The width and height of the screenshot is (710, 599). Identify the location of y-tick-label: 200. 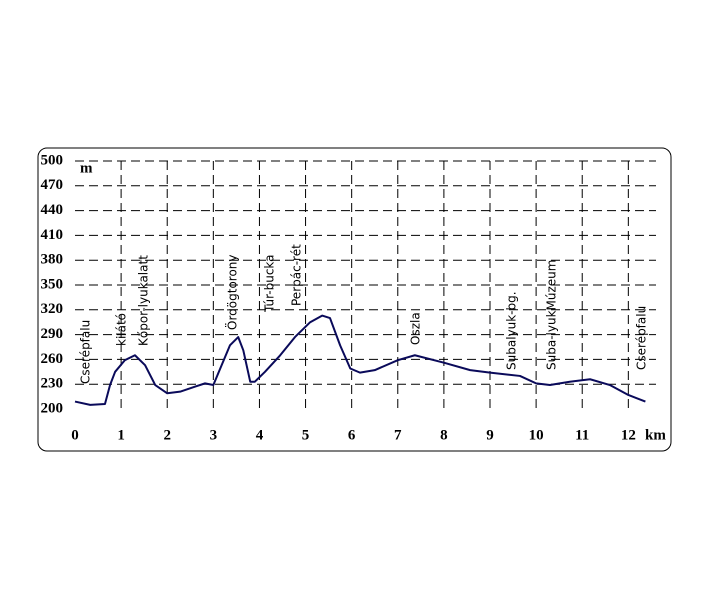
(52, 408).